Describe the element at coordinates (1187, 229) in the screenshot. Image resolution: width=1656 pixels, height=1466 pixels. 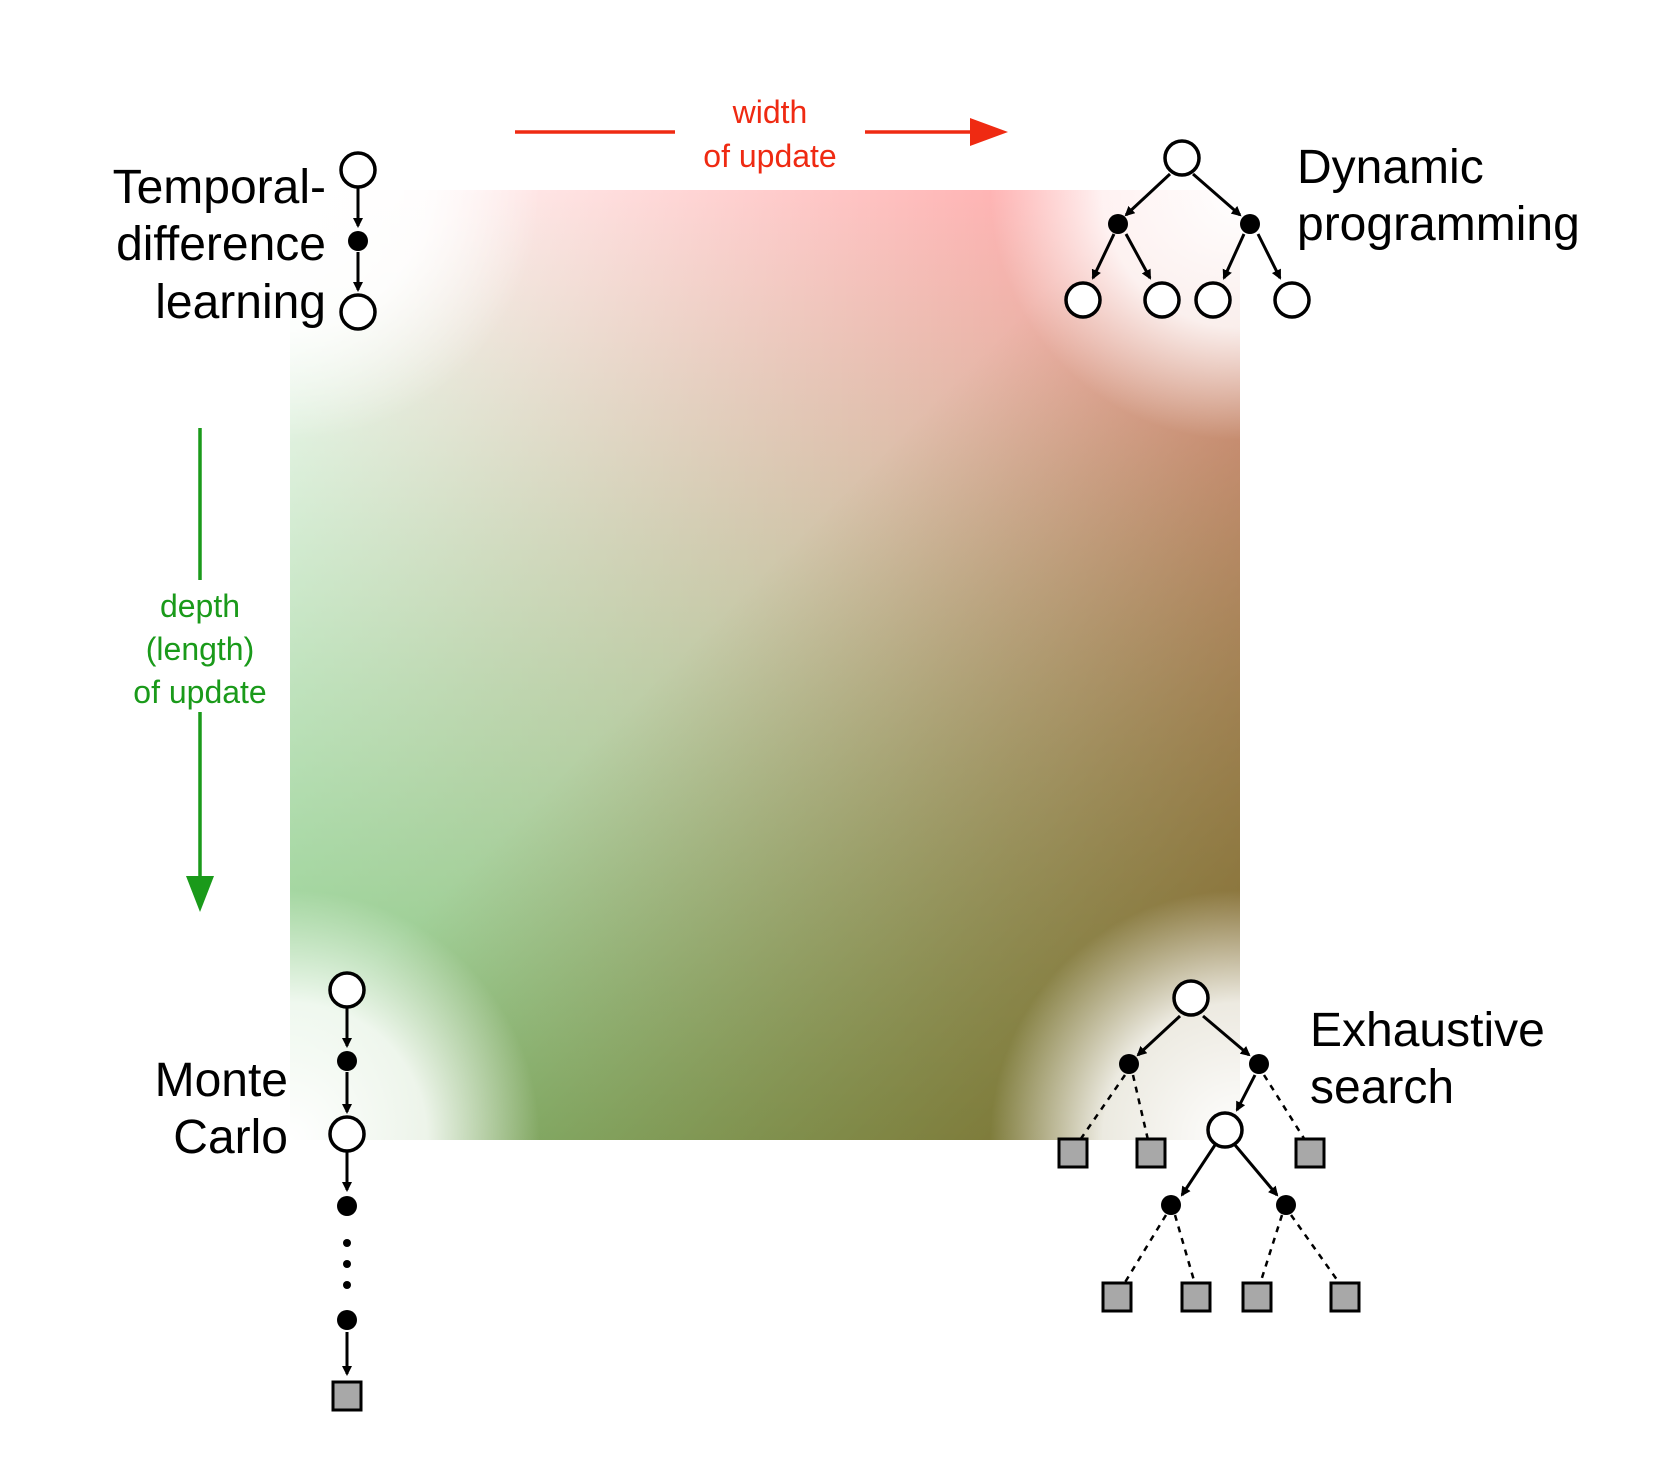
I see `dp-backup-diagram` at that location.